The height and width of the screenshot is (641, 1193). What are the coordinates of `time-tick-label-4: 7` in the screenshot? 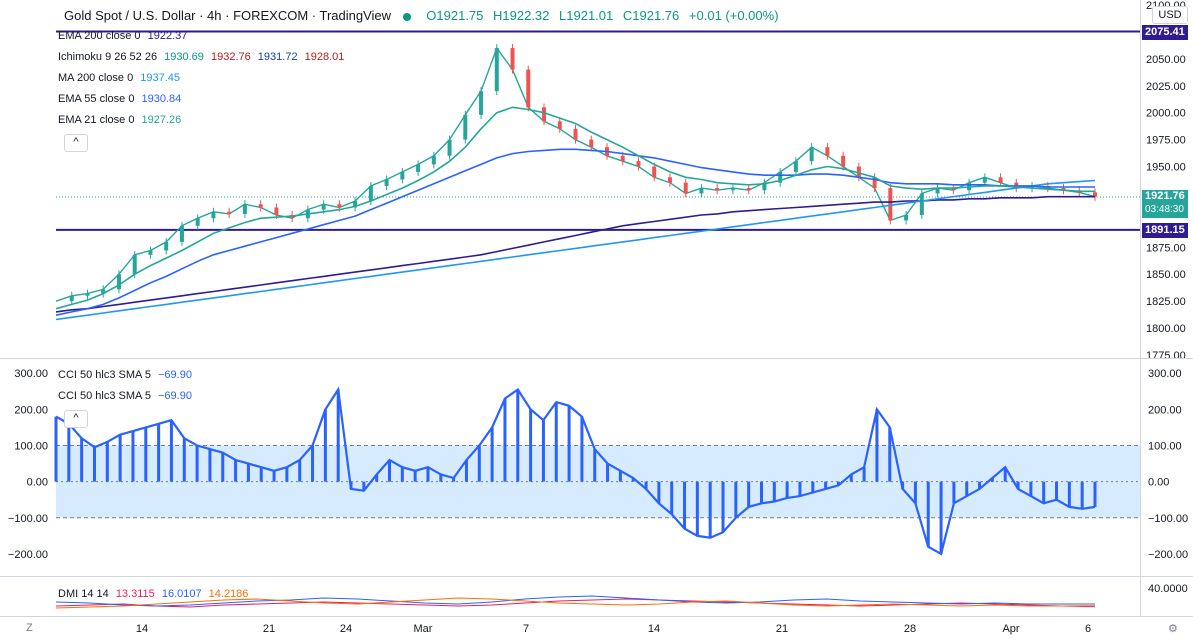 It's located at (526, 629).